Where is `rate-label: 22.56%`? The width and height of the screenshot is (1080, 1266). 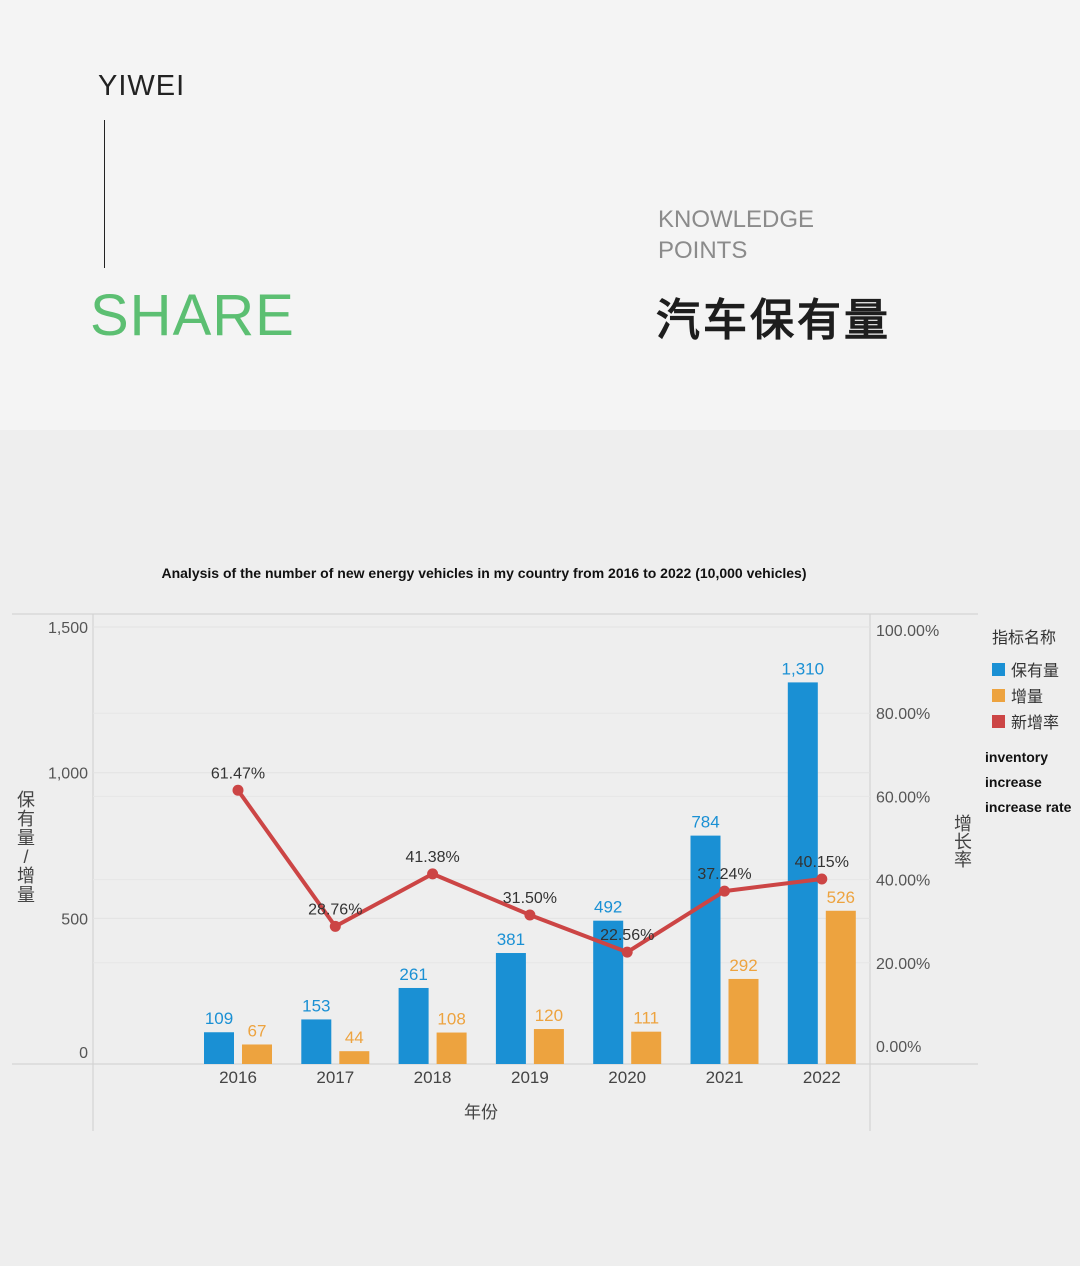 rate-label: 22.56% is located at coordinates (627, 935).